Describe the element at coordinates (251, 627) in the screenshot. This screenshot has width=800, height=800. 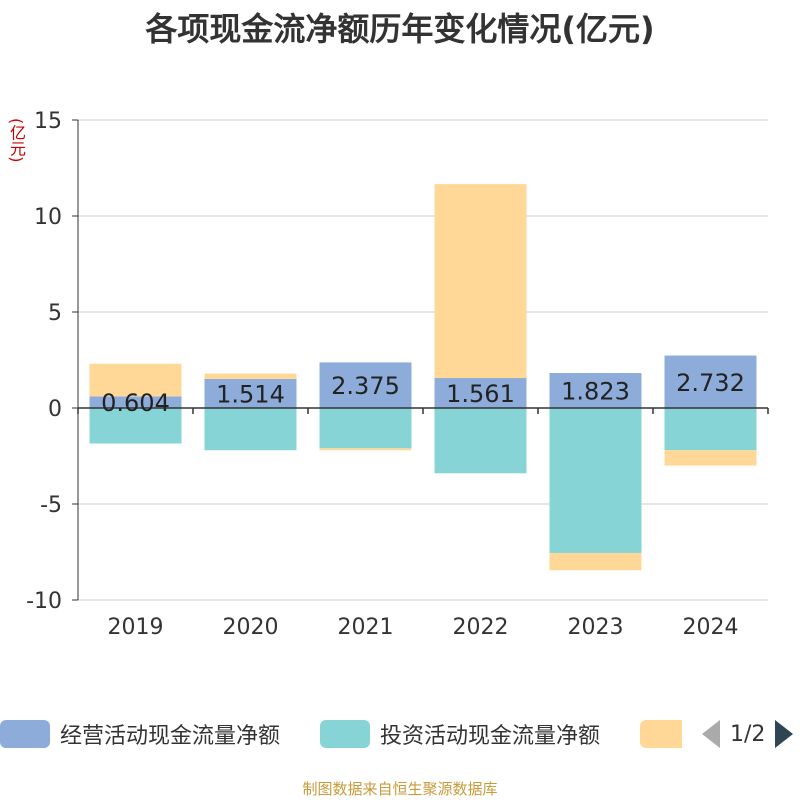
I see `x-tick-label: 2020` at that location.